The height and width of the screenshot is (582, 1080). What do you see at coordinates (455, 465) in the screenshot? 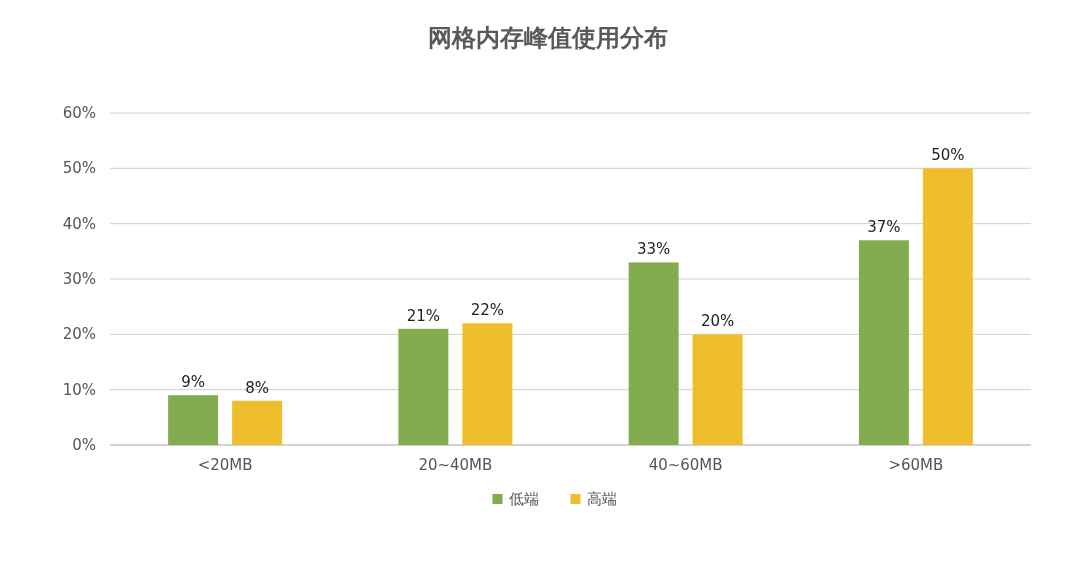
I see `x-tick-label: 20~40MB` at bounding box center [455, 465].